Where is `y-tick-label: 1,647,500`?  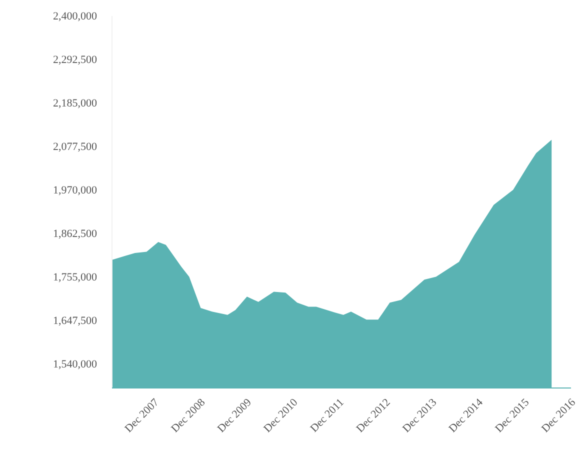
y-tick-label: 1,647,500 is located at coordinates (75, 320).